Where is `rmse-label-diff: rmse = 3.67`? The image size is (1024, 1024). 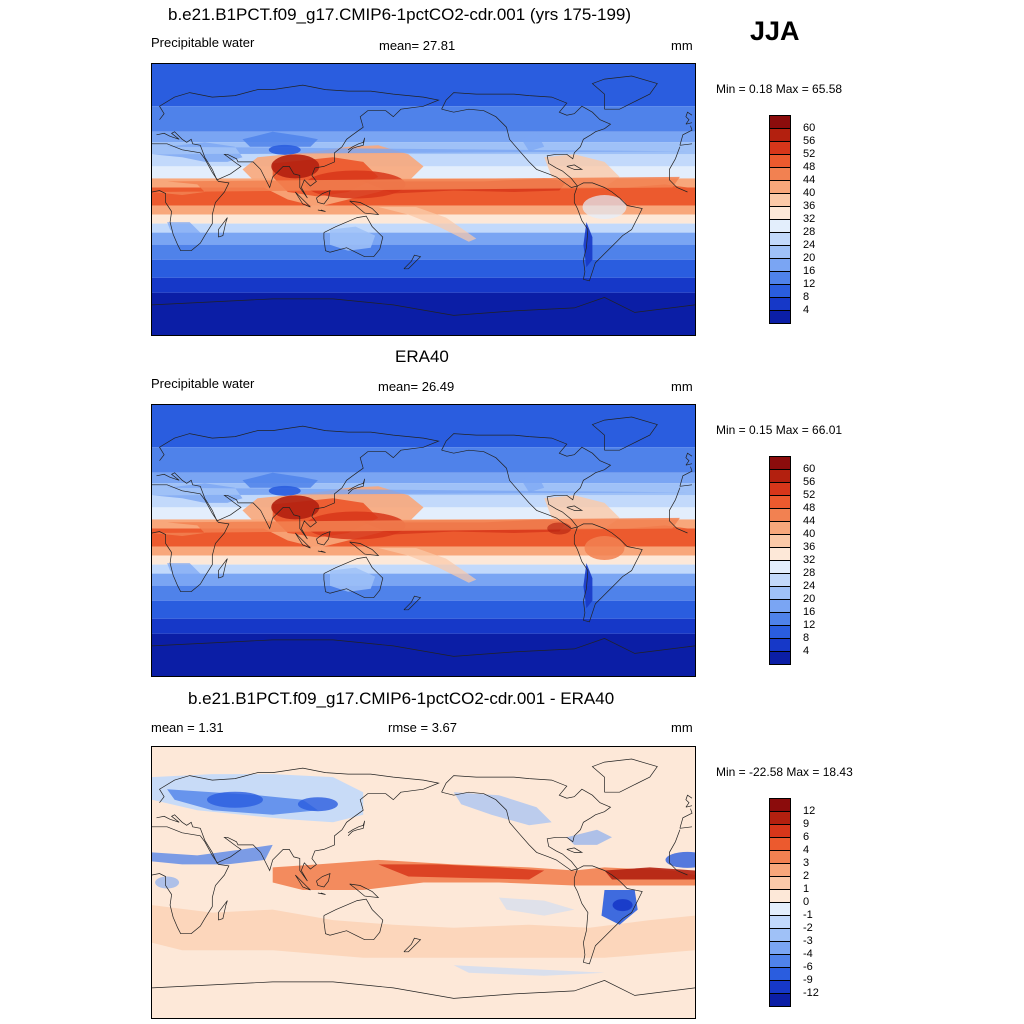 rmse-label-diff: rmse = 3.67 is located at coordinates (423, 727).